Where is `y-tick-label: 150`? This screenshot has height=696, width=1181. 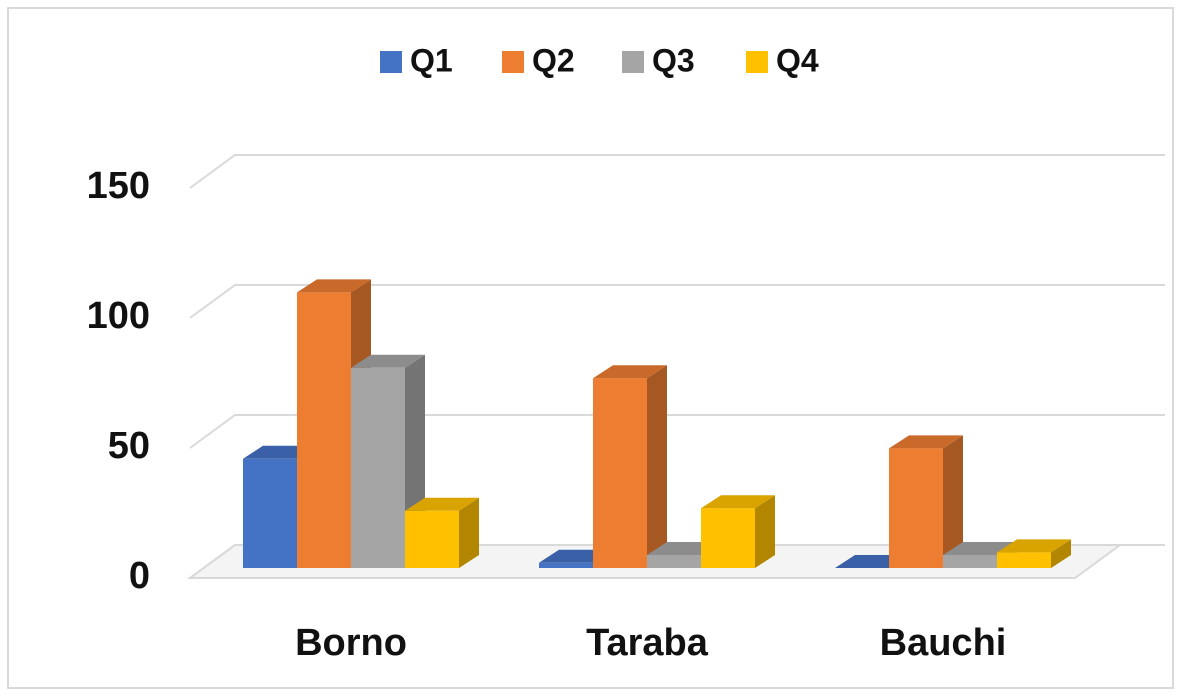
y-tick-label: 150 is located at coordinates (118, 186).